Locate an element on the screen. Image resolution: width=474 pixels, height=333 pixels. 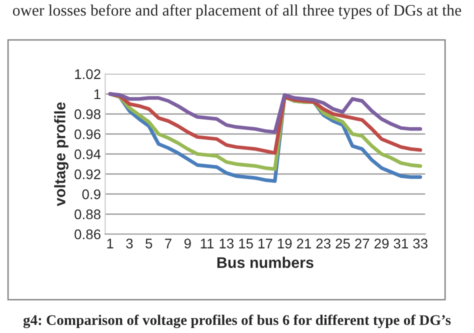
x-tick-label: 21 is located at coordinates (304, 243).